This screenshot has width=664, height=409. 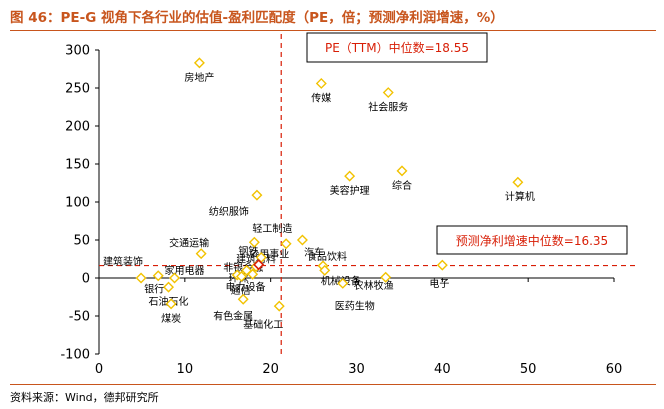 What do you see at coordinates (355, 305) in the screenshot?
I see `point-label: 医药生物` at bounding box center [355, 305].